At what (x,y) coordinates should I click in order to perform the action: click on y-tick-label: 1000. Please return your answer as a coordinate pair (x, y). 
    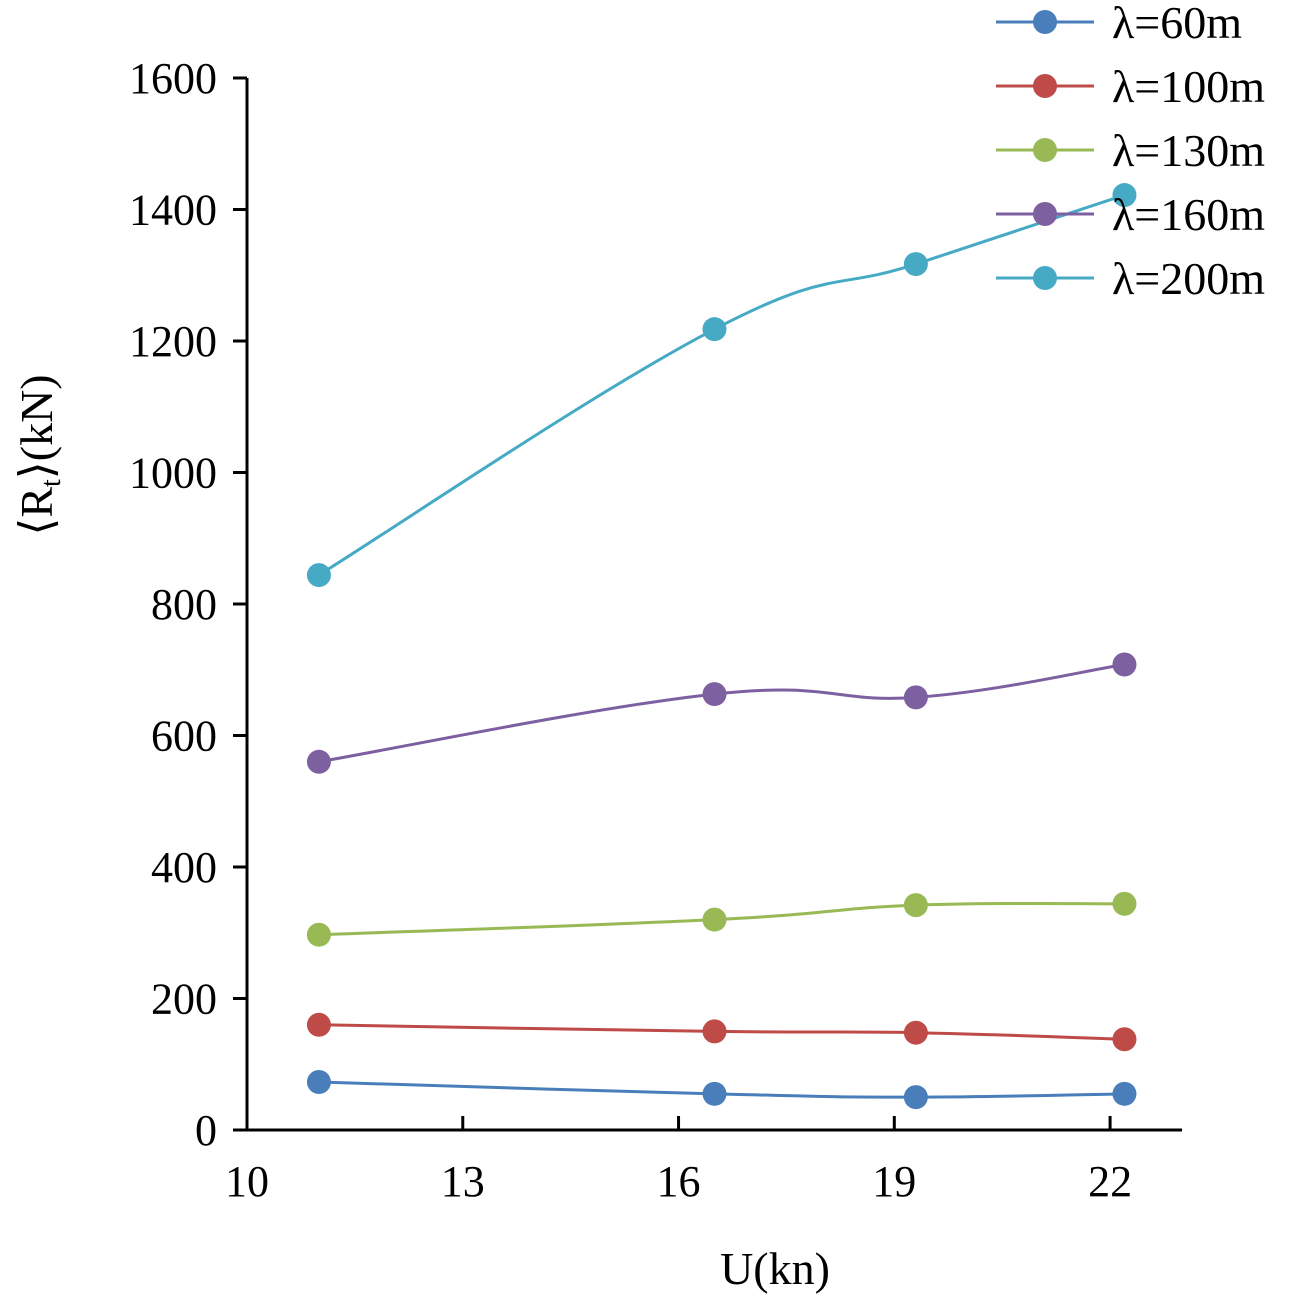
    Looking at the image, I should click on (173, 473).